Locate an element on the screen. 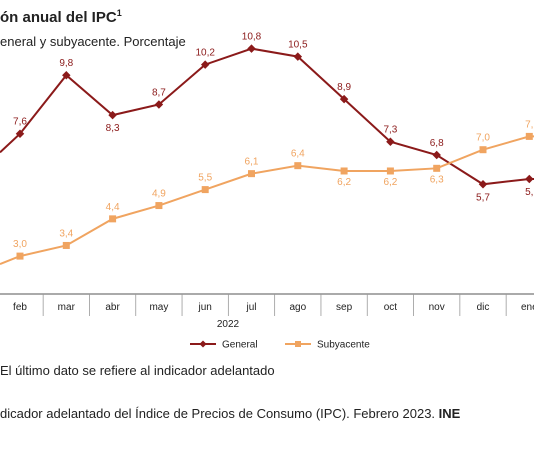  legend-marker-general is located at coordinates (203, 344).